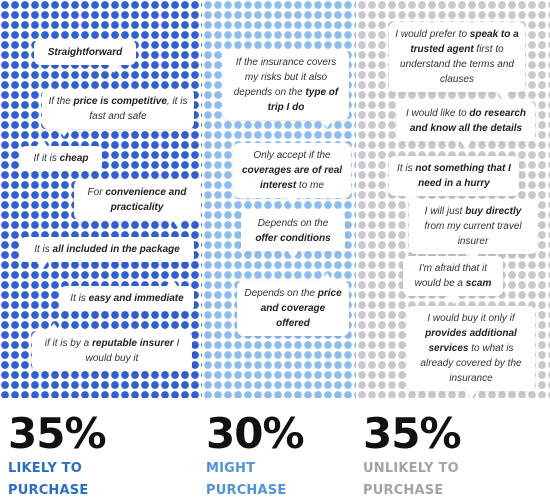 This screenshot has height=502, width=550. What do you see at coordinates (61, 154) in the screenshot?
I see `quote-bubble: If it is cheap` at bounding box center [61, 154].